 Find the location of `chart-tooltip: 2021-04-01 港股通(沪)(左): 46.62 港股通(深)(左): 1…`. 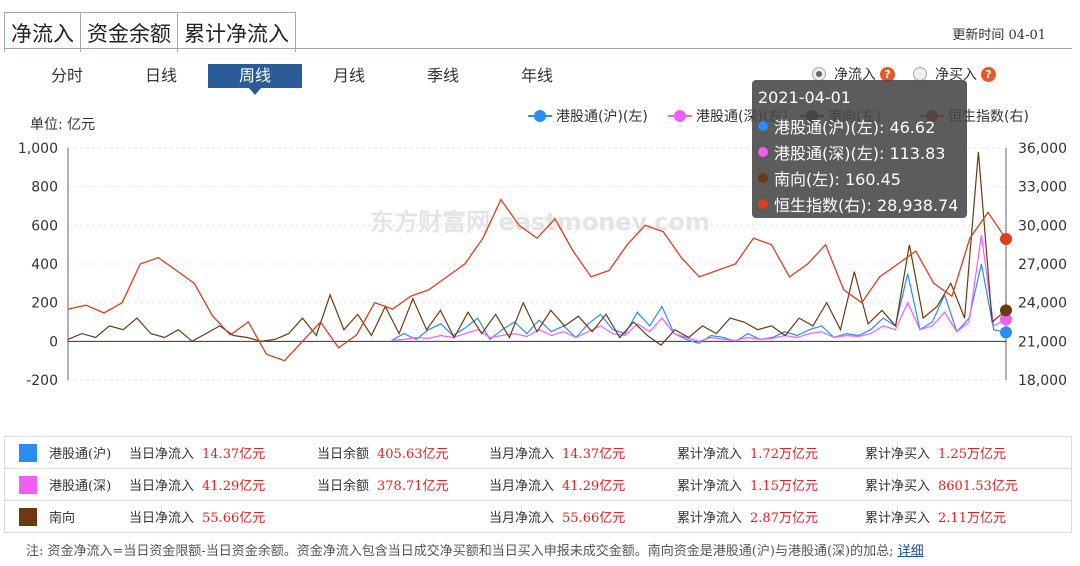

chart-tooltip: 2021-04-01 港股通(沪)(左): 46.62 港股通(深)(左): 1… is located at coordinates (859, 149).